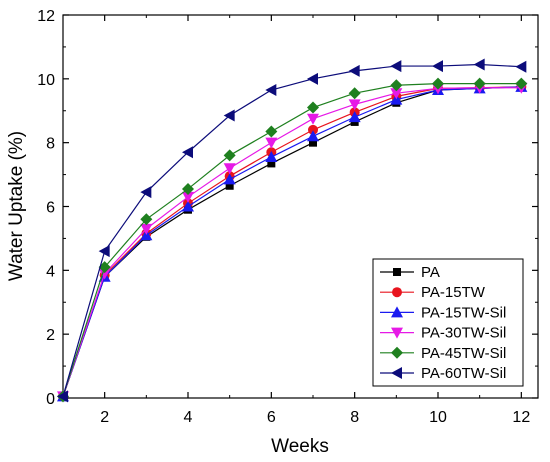  I want to click on x-tick-label: 2, so click(104, 417).